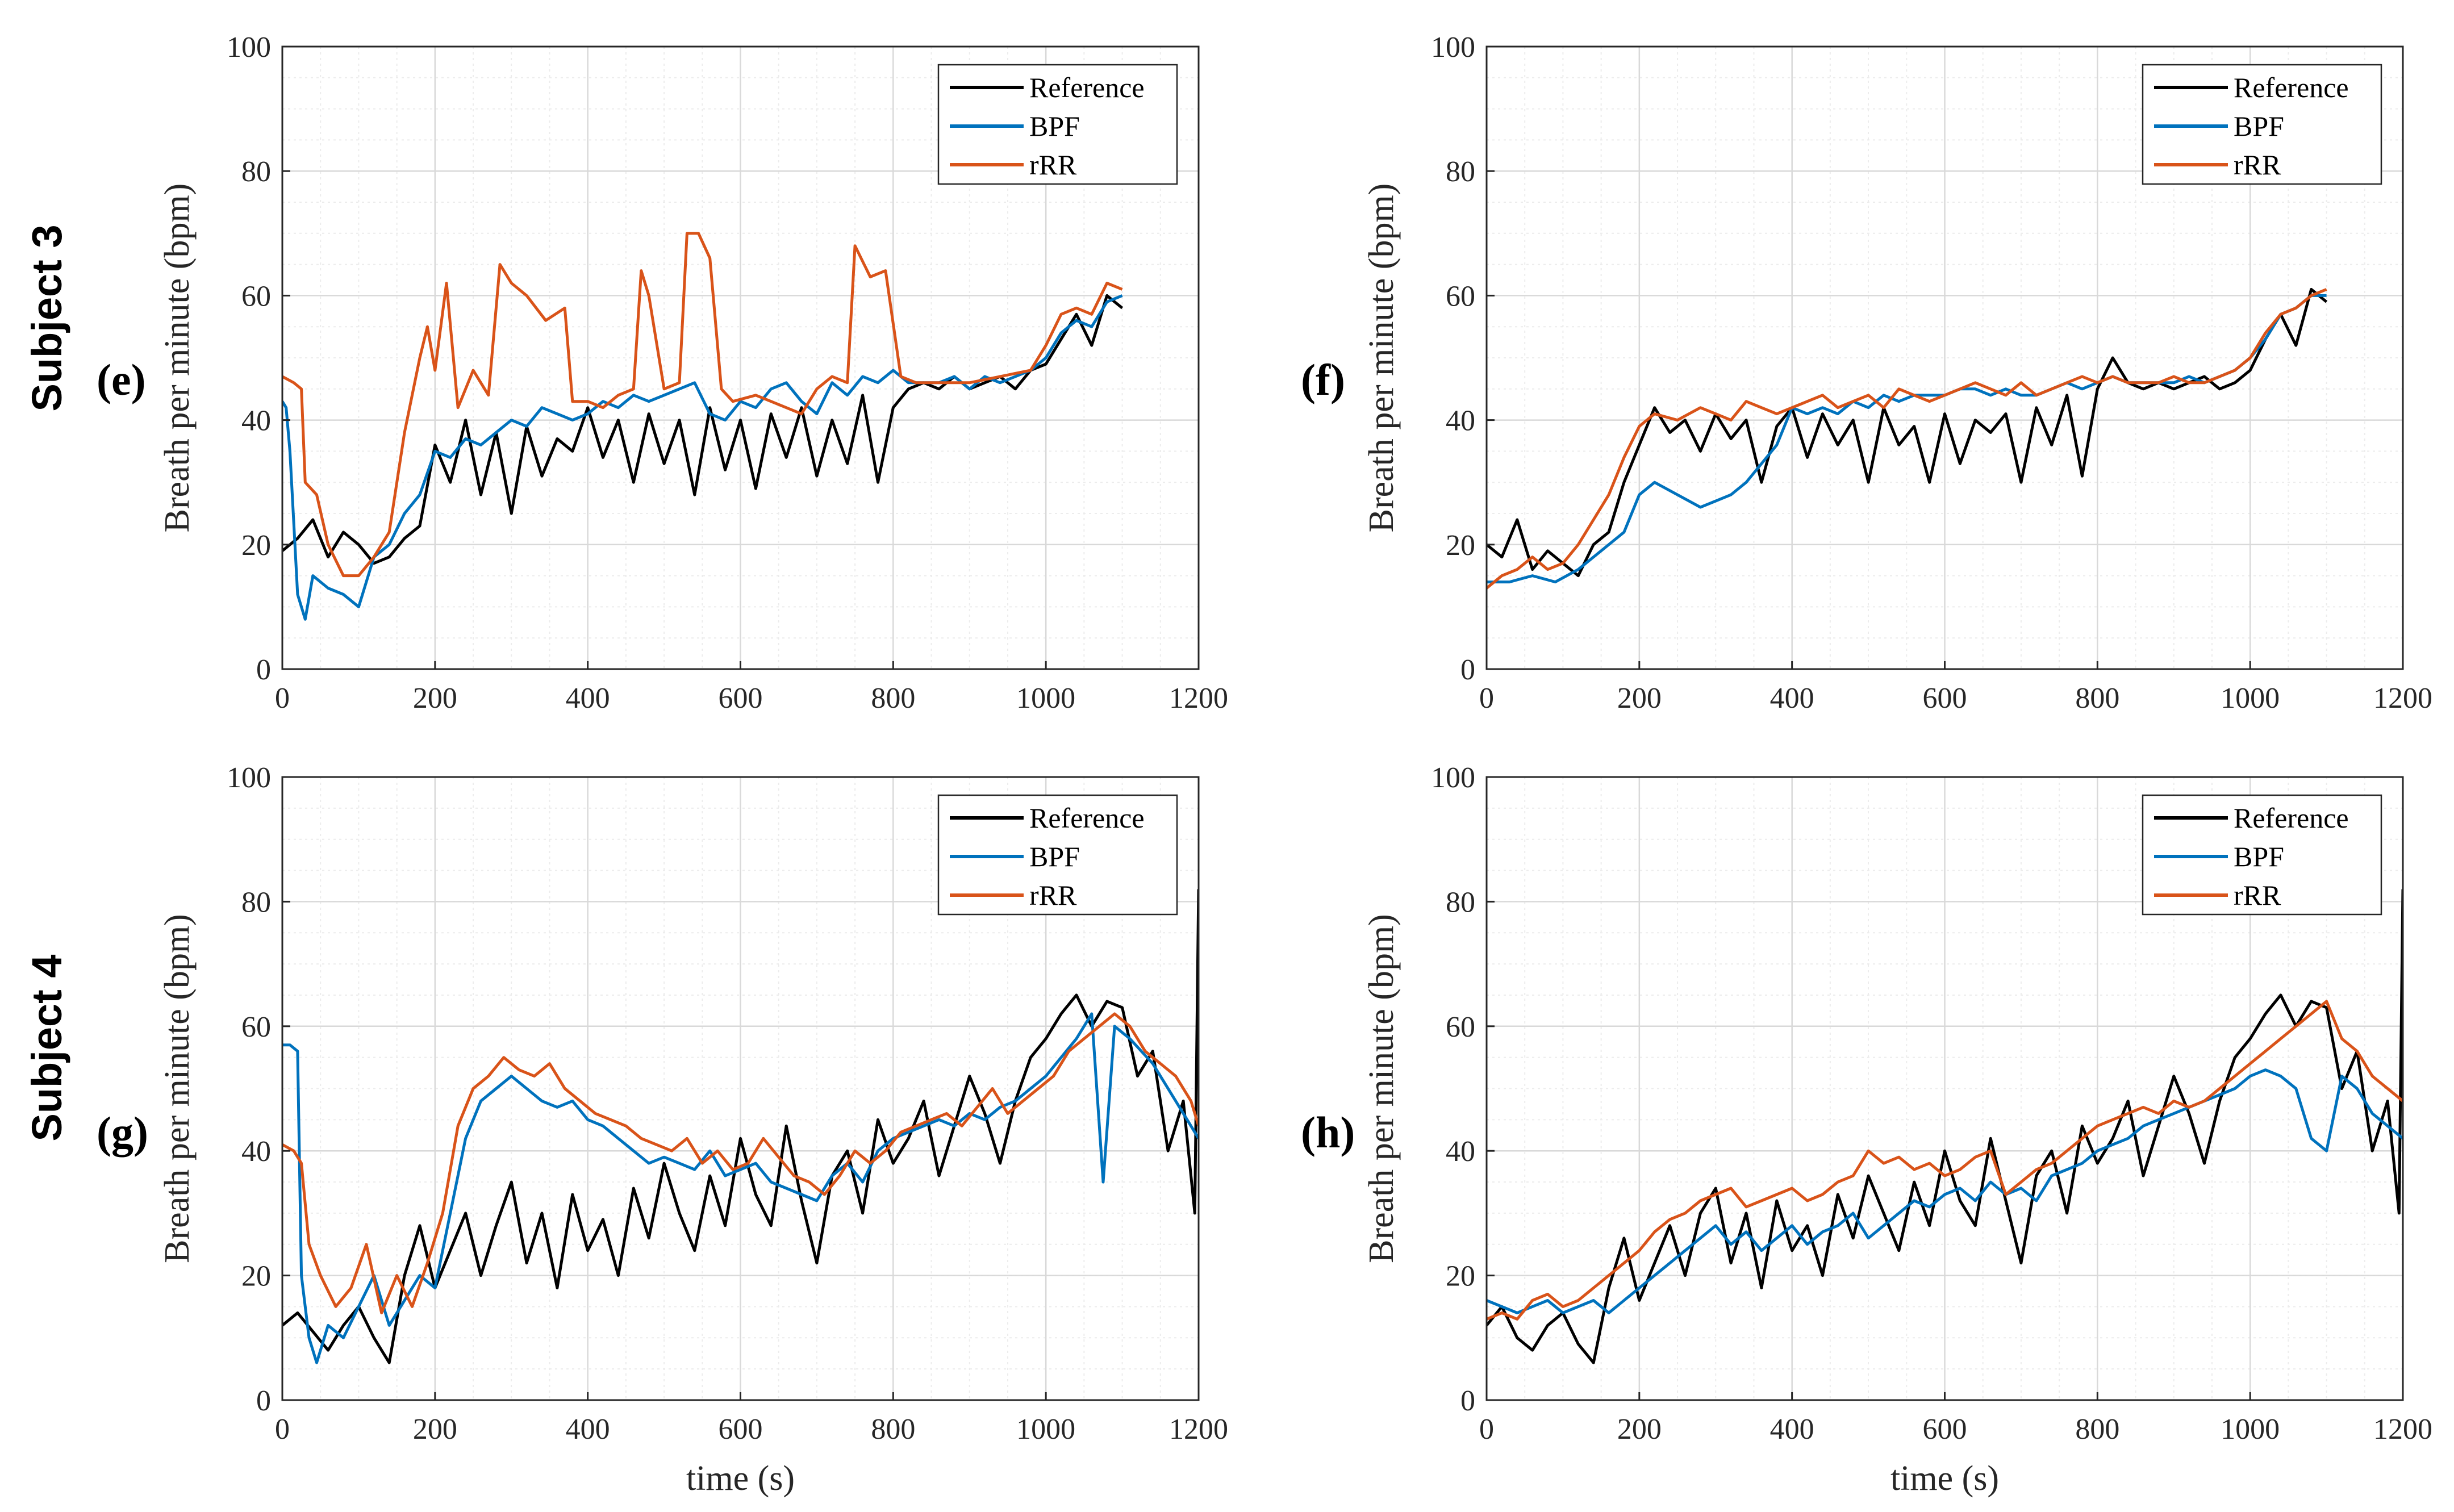 Image resolution: width=2454 pixels, height=1512 pixels. What do you see at coordinates (122, 1132) in the screenshot?
I see `panel-letter: (g)` at bounding box center [122, 1132].